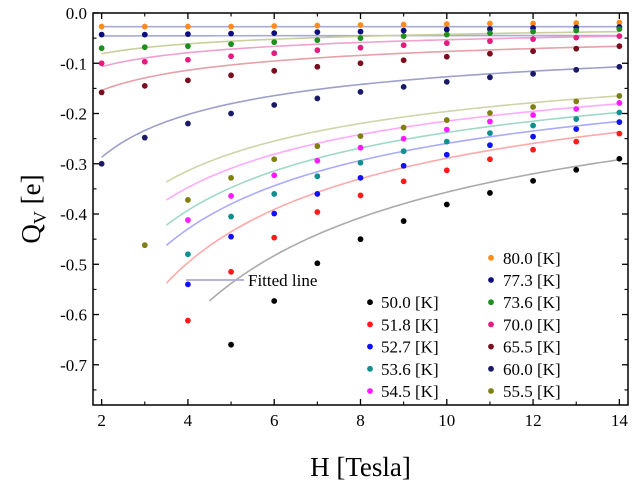 The width and height of the screenshot is (633, 487). I want to click on legend-label-5: 54.5 [K], so click(410, 391).